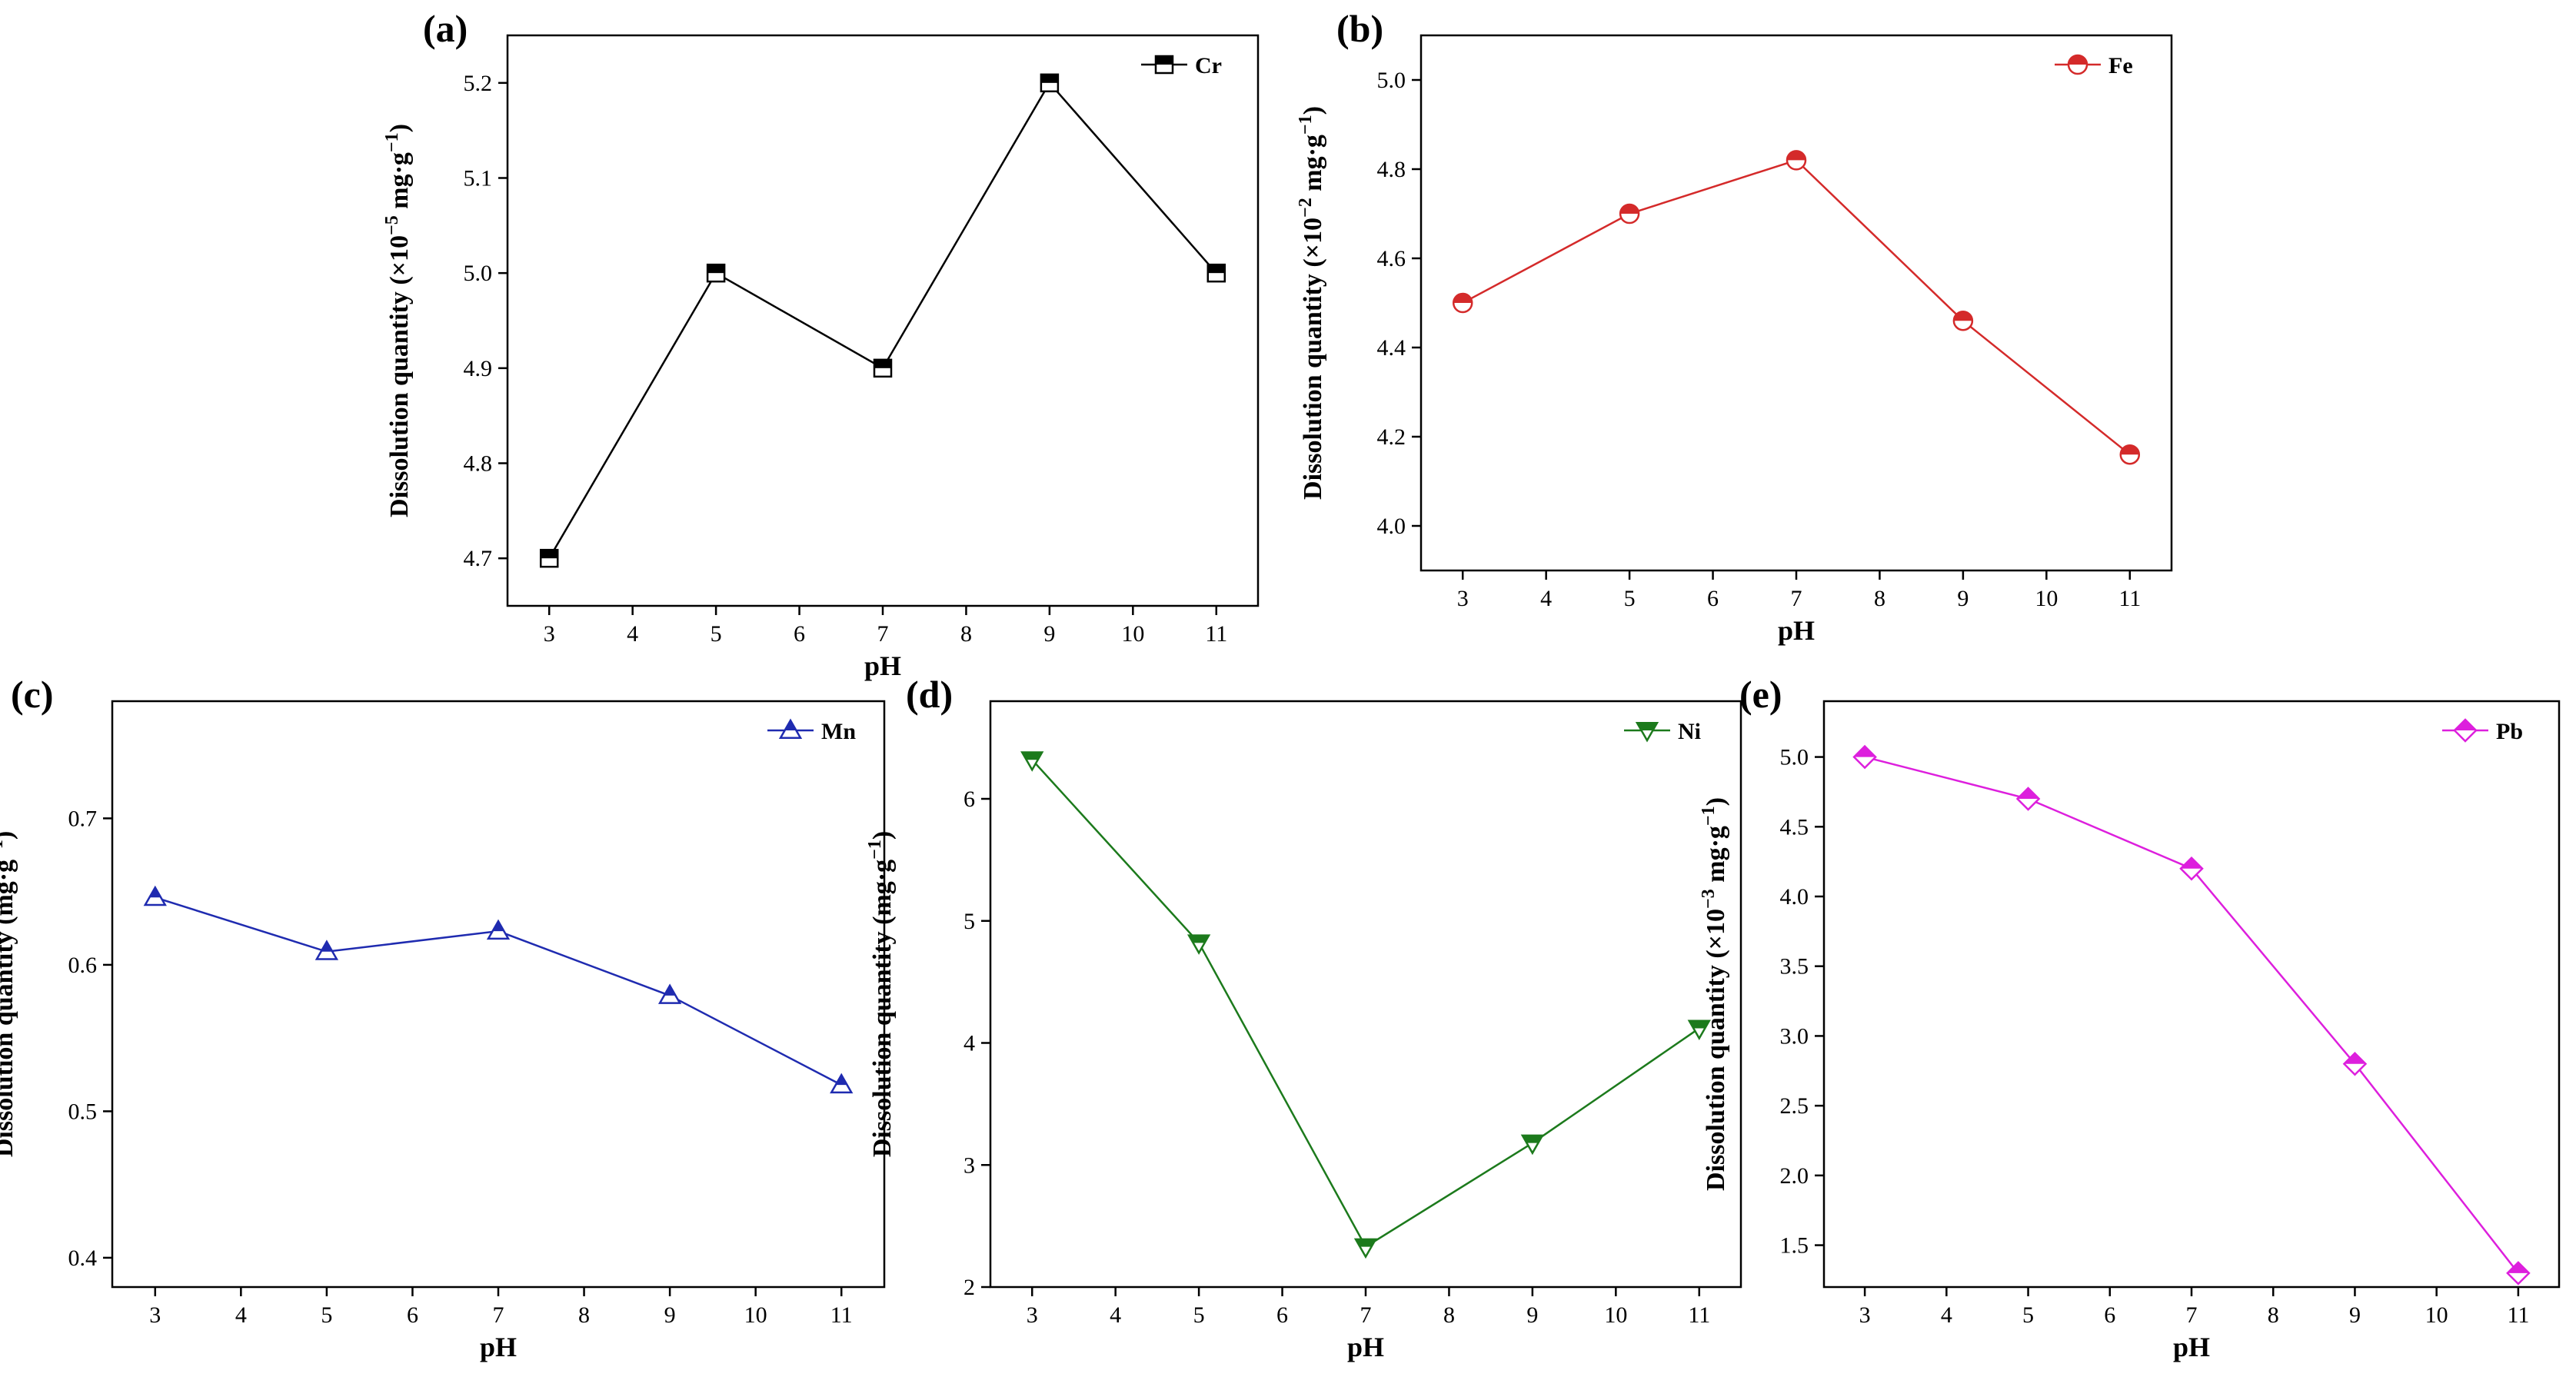 This screenshot has width=2576, height=1377. Describe the element at coordinates (32, 694) in the screenshot. I see `panel-label: (c)` at that location.